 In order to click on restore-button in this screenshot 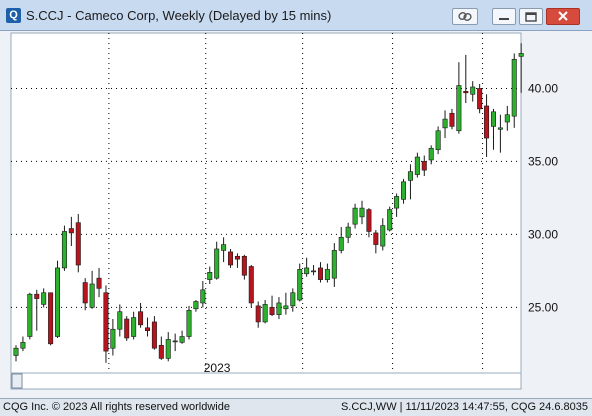, I will do `click(531, 16)`.